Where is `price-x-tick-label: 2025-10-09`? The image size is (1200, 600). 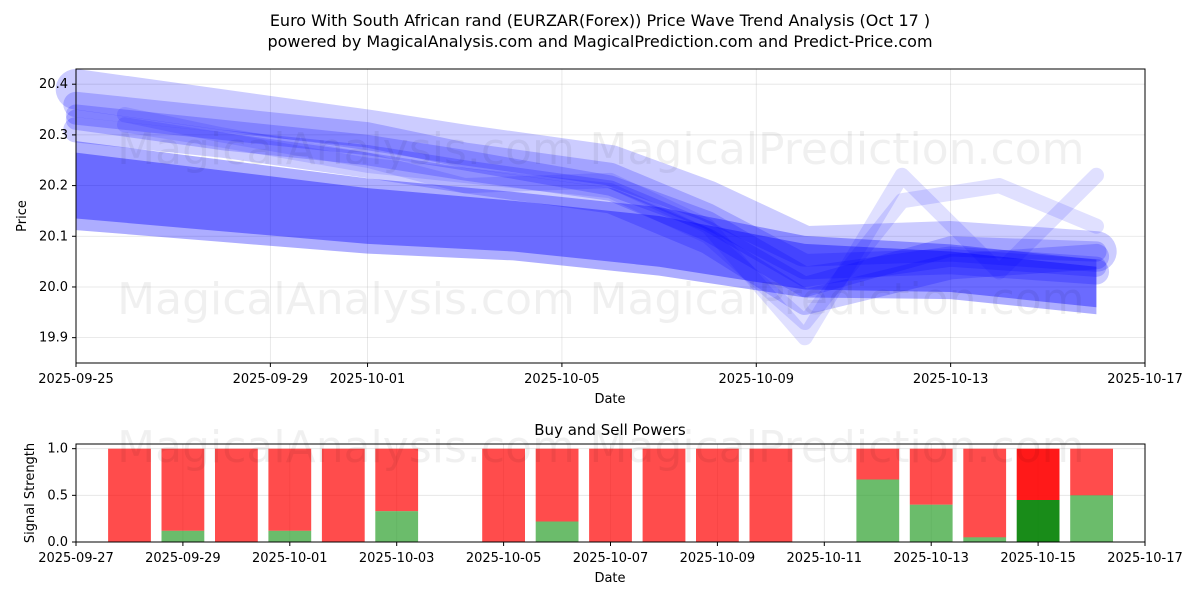
price-x-tick-label: 2025-10-09 is located at coordinates (756, 379).